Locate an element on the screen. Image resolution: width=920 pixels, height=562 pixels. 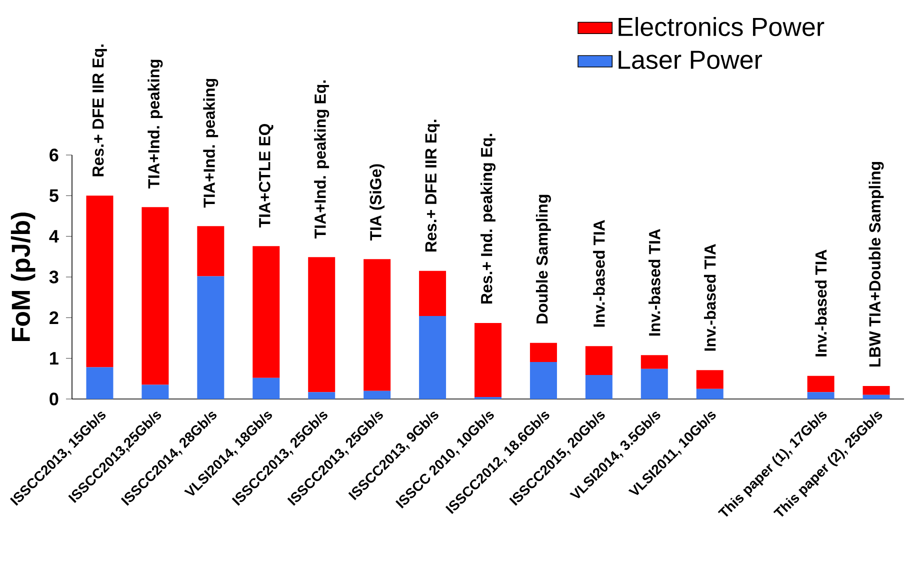
y-tick-label: 5 is located at coordinates (53, 195).